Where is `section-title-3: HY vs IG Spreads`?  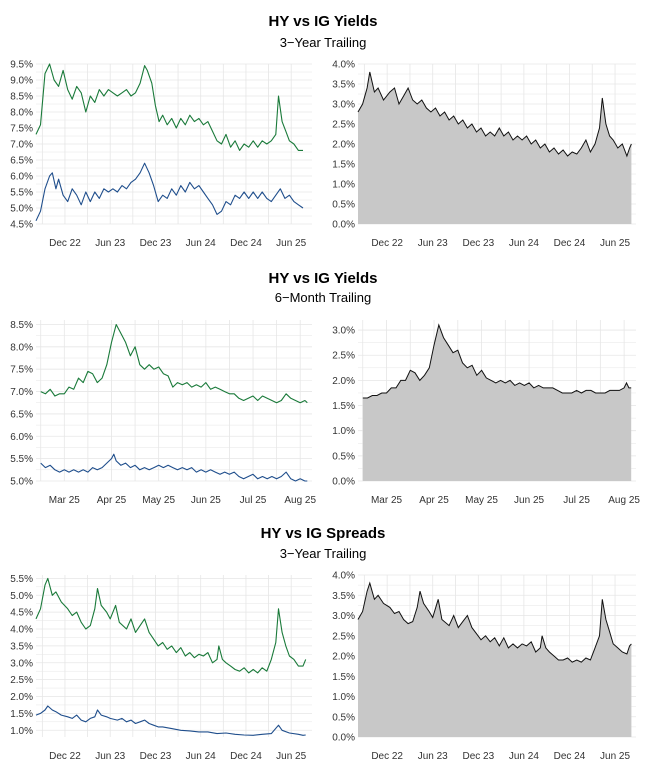
section-title-3: HY vs IG Spreads is located at coordinates (323, 533).